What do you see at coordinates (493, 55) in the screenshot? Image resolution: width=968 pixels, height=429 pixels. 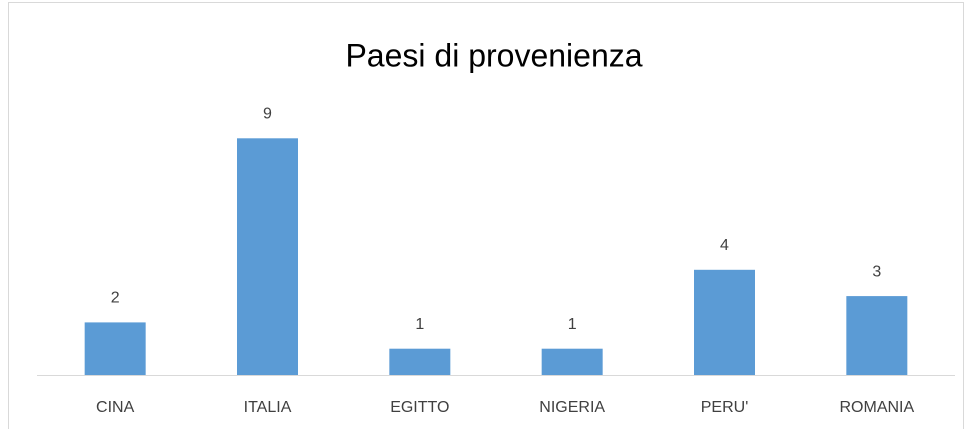 I see `chart-title: Paesi di provenienza` at bounding box center [493, 55].